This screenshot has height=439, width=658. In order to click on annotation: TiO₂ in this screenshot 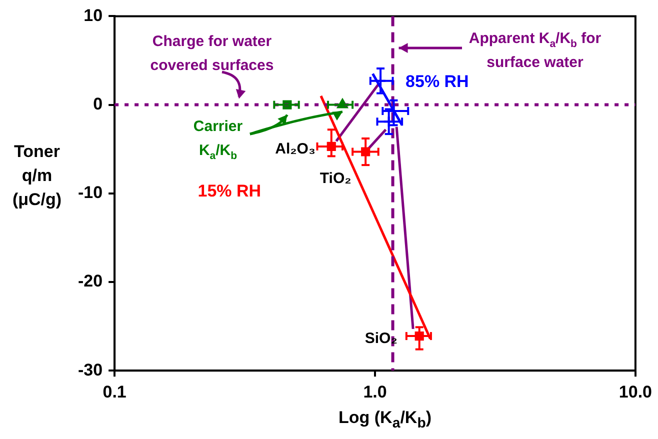, I will do `click(336, 178)`.